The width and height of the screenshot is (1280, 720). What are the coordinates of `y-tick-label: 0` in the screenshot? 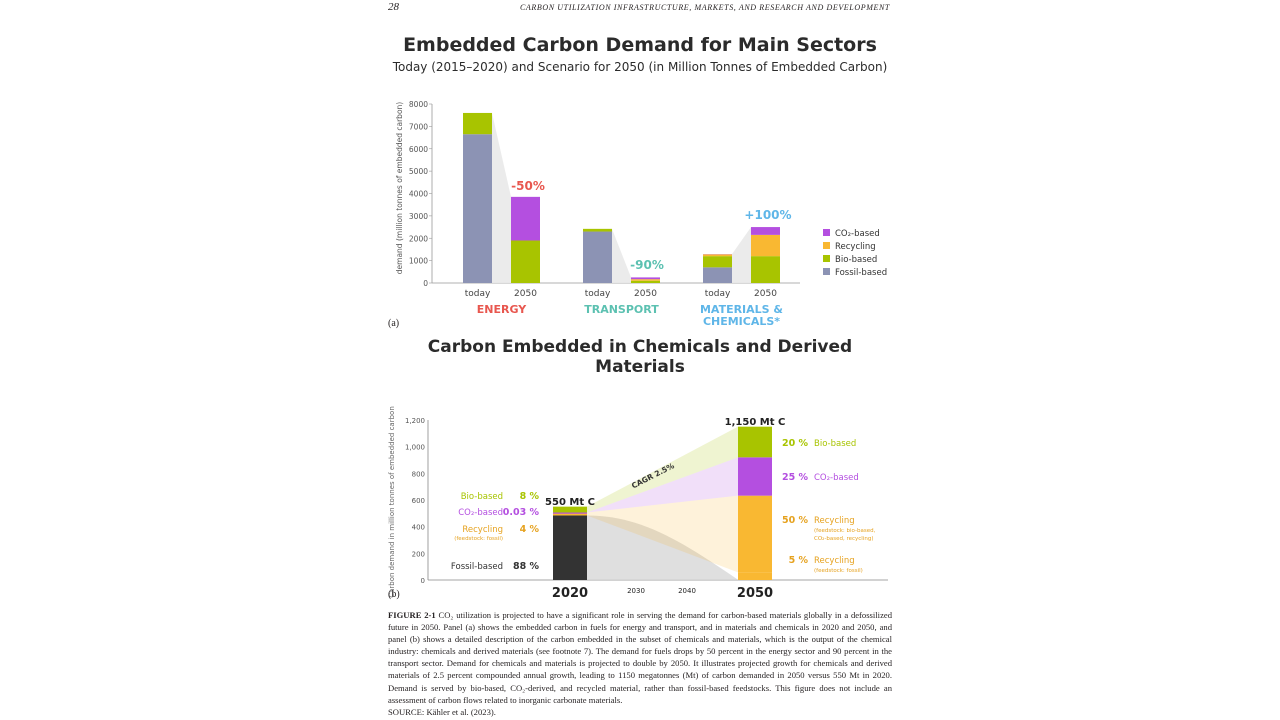 It's located at (425, 283).